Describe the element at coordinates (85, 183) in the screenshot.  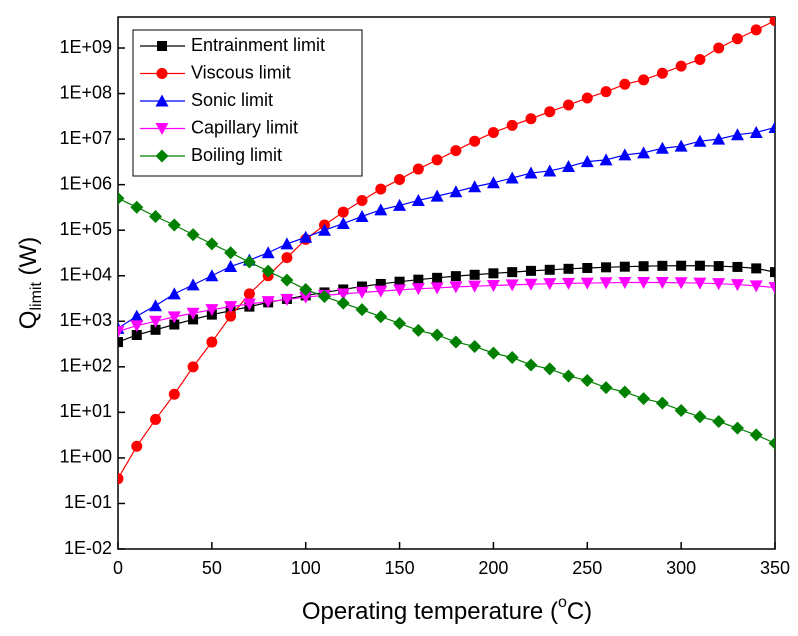
I see `y-tick-label: 1E+06` at that location.